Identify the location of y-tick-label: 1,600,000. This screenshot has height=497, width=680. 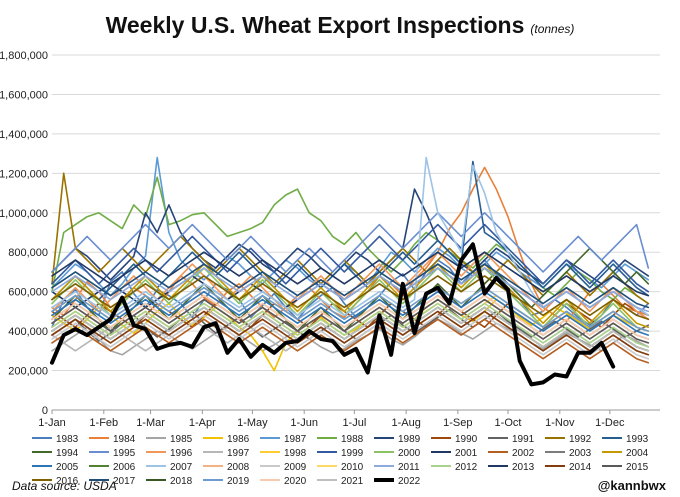
(24, 95).